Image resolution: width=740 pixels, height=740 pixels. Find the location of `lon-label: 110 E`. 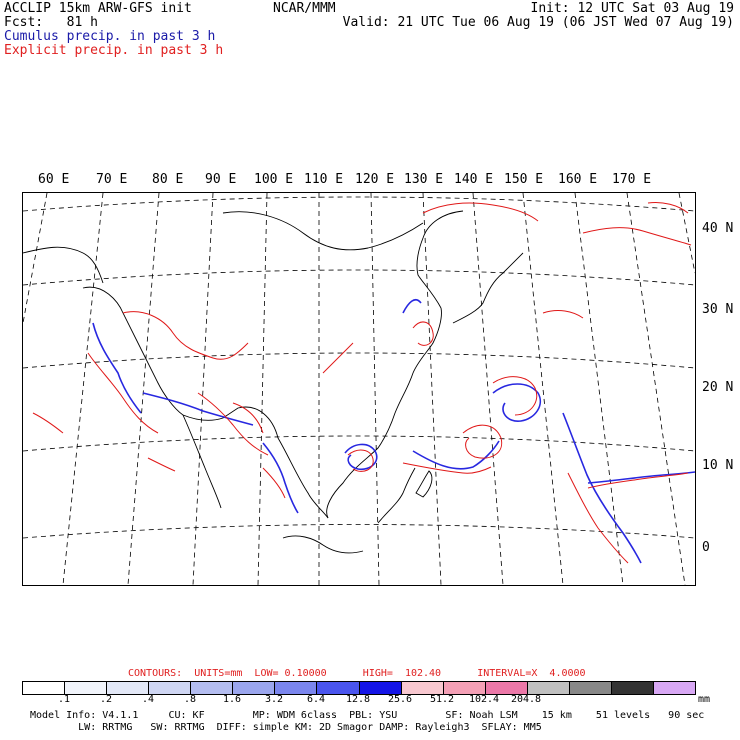

lon-label: 110 E is located at coordinates (324, 179).